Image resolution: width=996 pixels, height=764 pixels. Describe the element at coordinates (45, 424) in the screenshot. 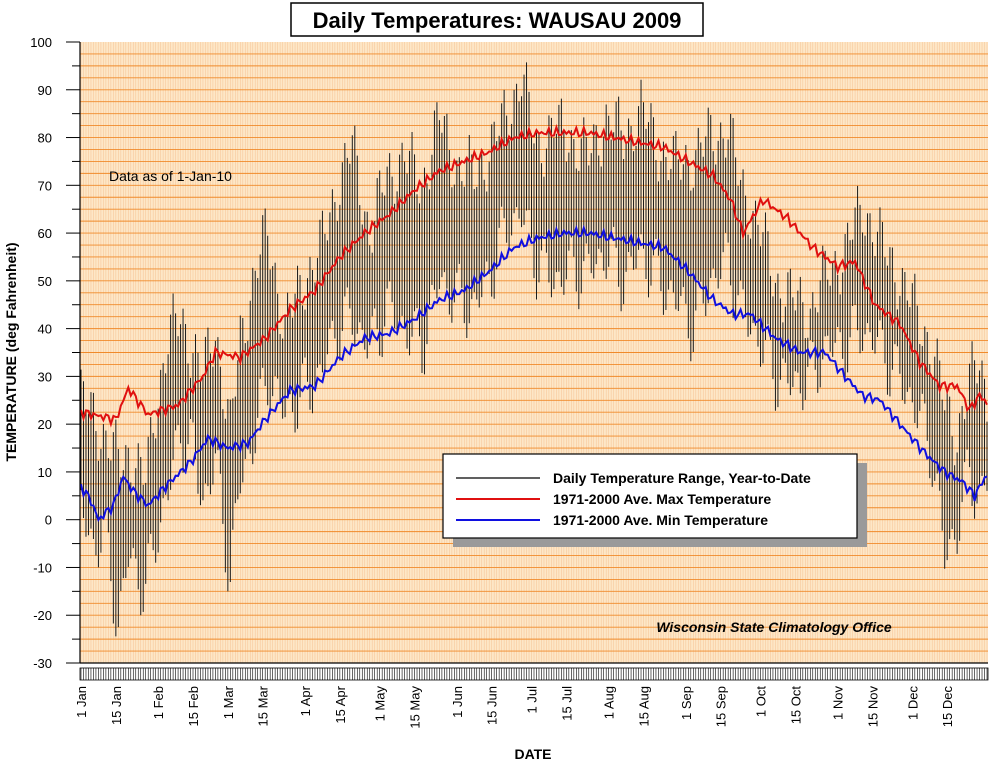

I see `y-tick-label: 20` at that location.